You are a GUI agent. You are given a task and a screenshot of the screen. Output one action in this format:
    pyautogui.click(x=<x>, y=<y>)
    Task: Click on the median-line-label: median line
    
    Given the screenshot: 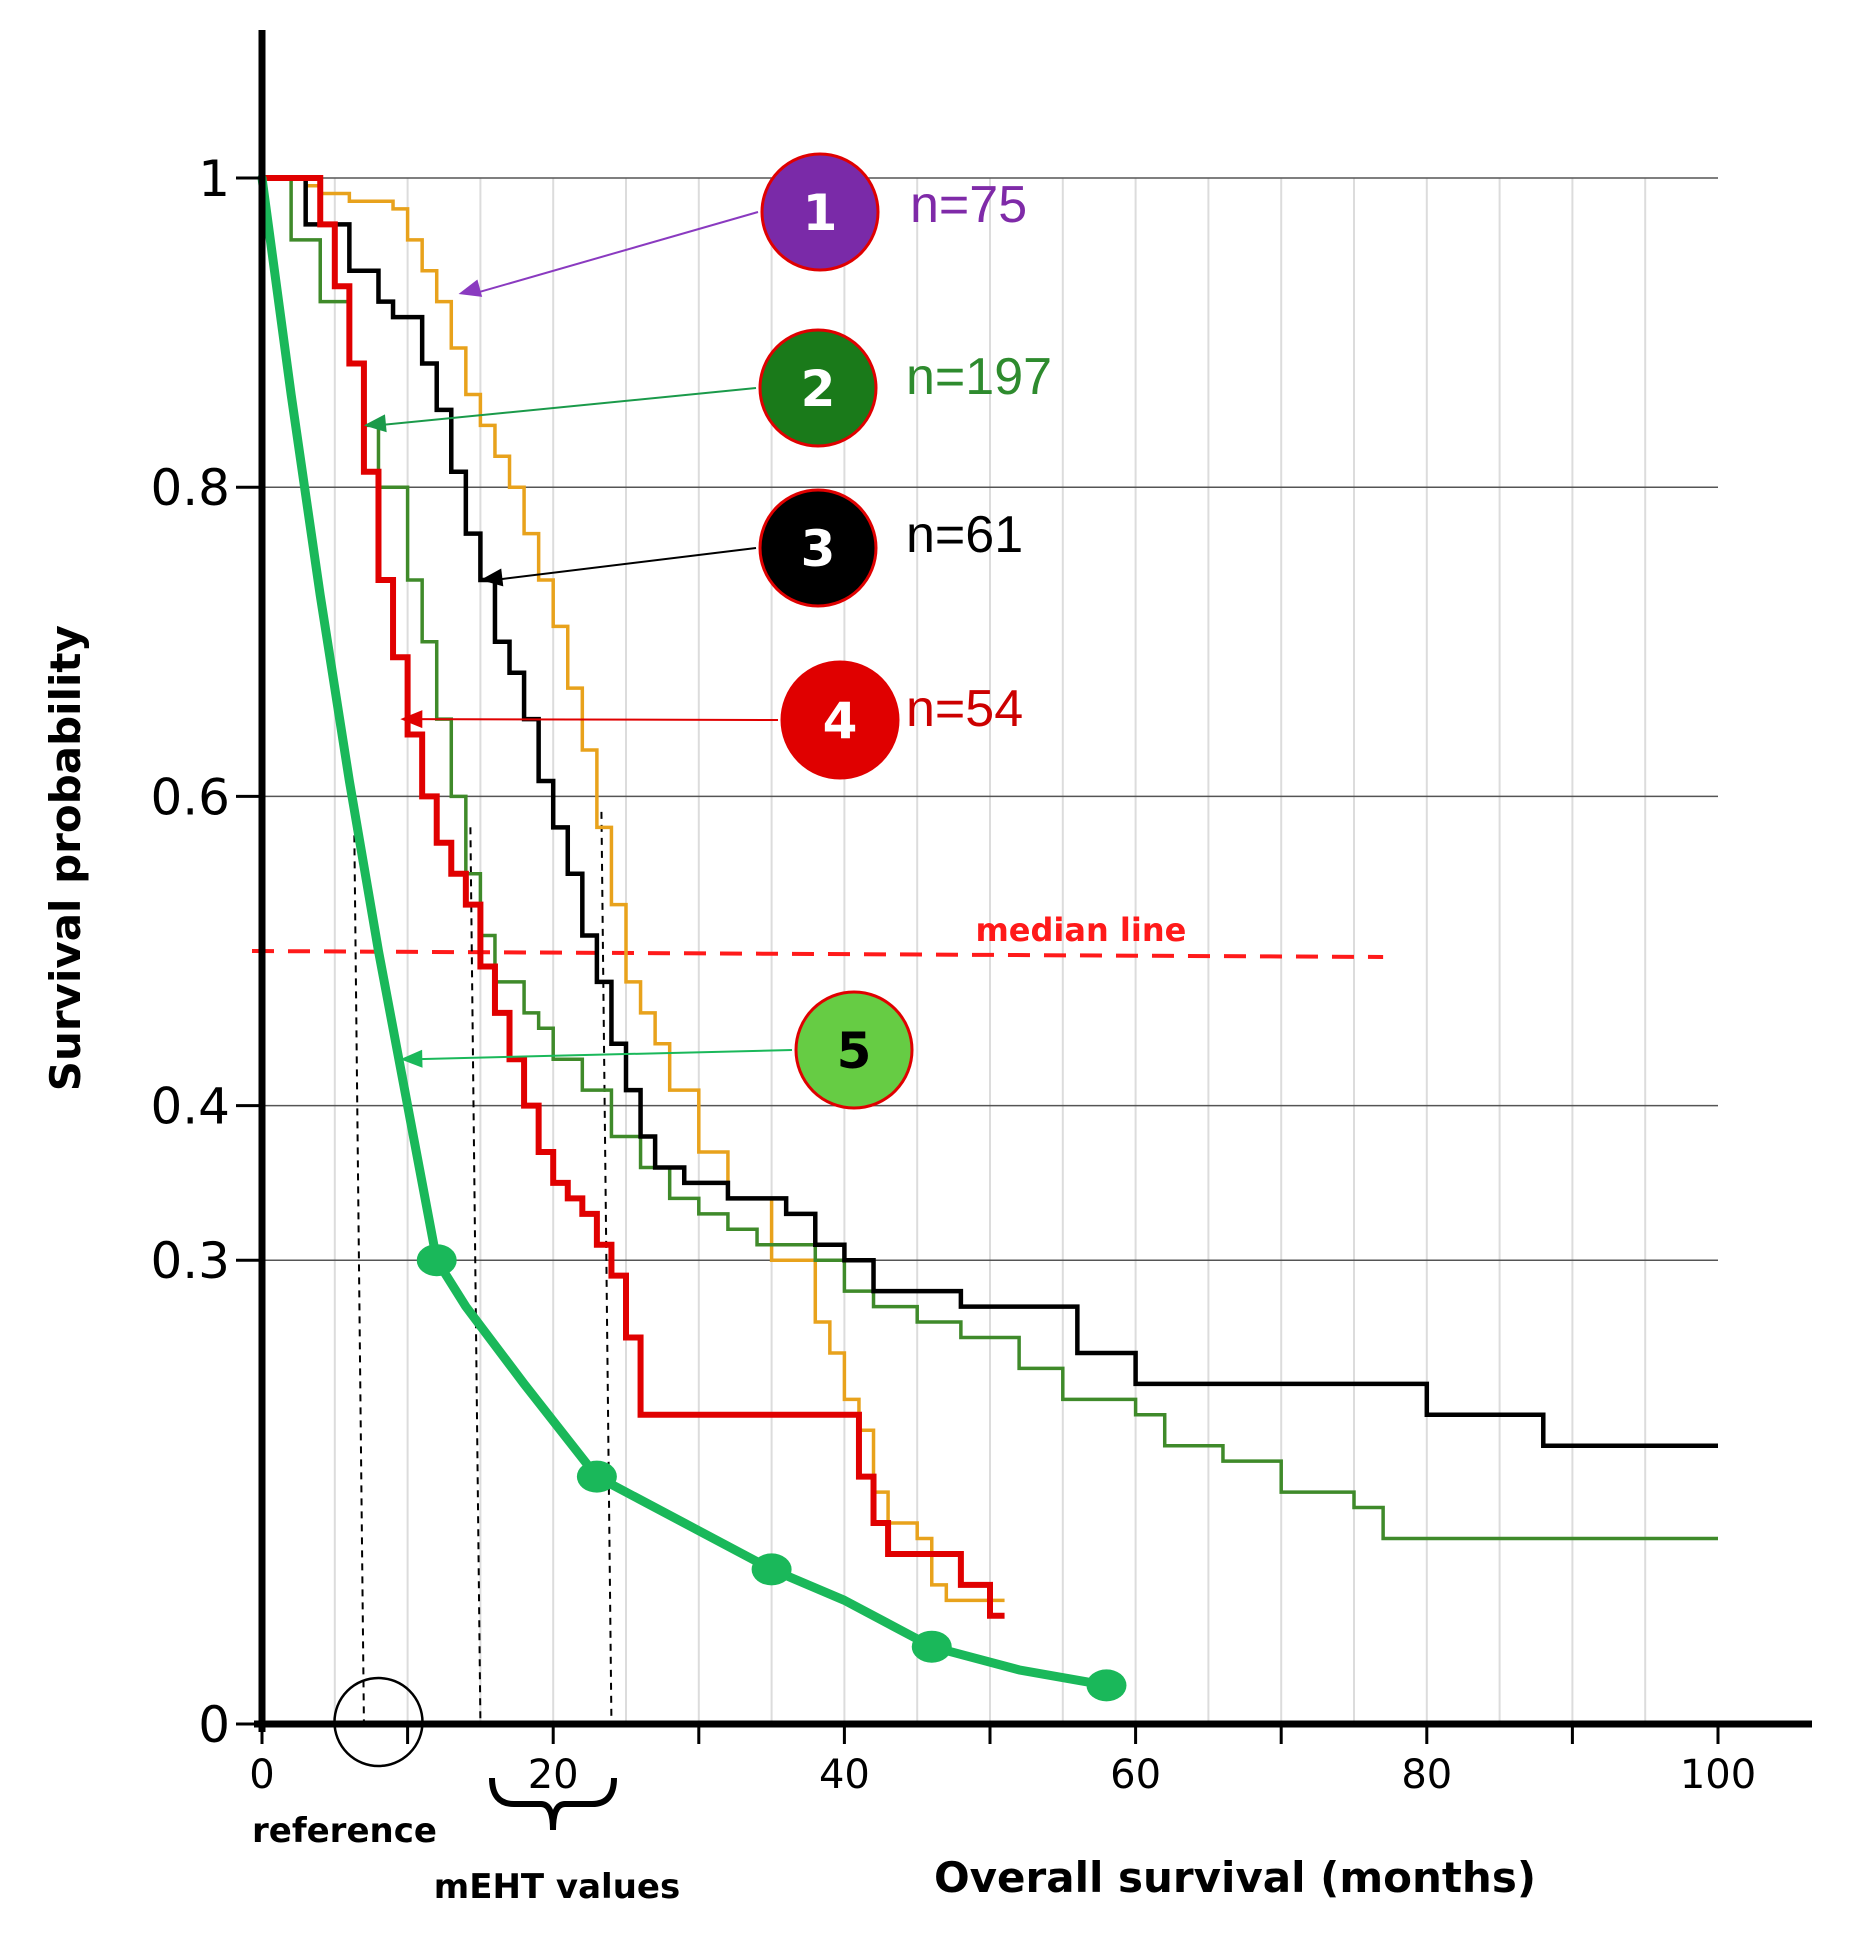 What is the action you would take?
    pyautogui.click(x=1080, y=930)
    